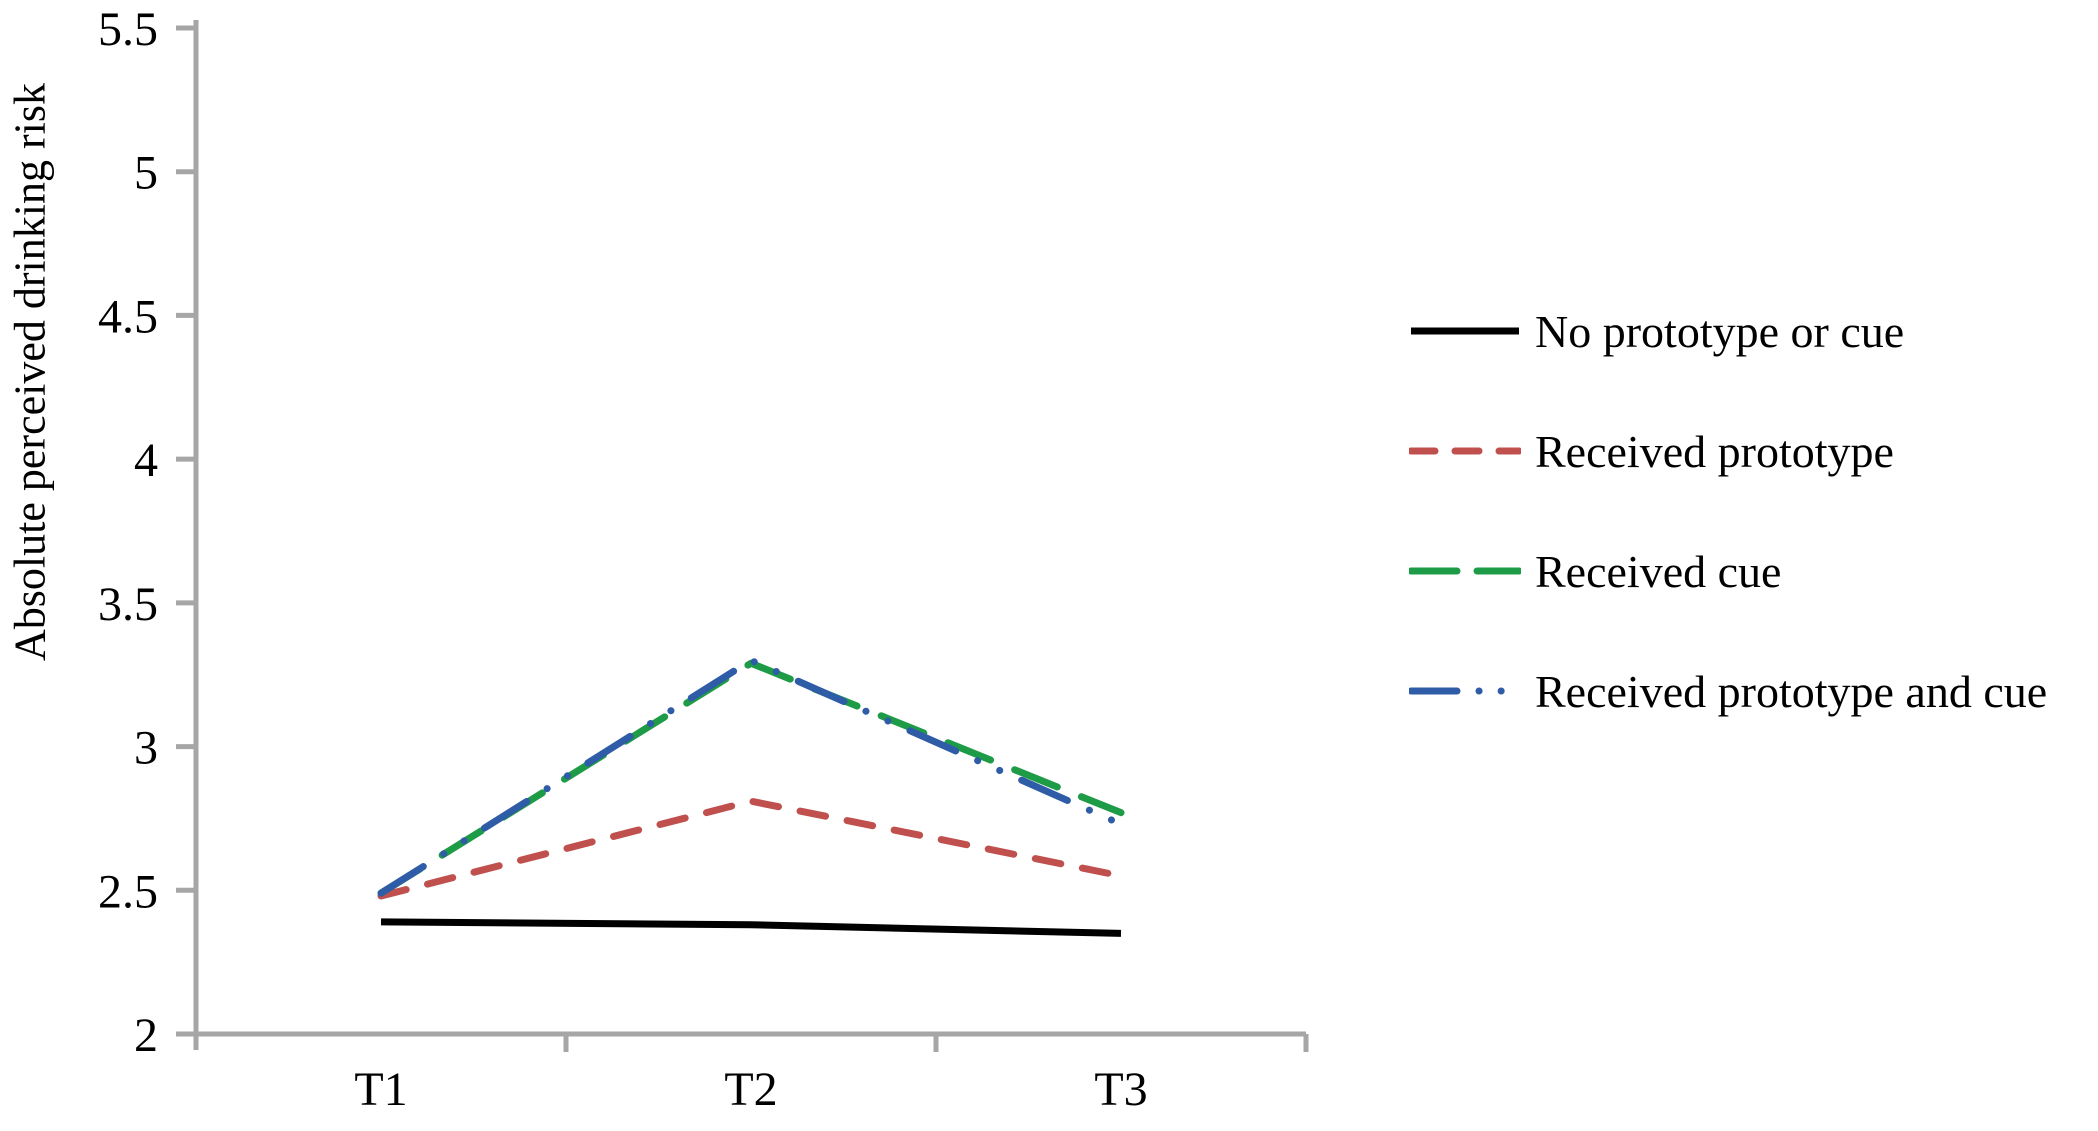  Describe the element at coordinates (750, 1089) in the screenshot. I see `x-tick-label: T2` at that location.